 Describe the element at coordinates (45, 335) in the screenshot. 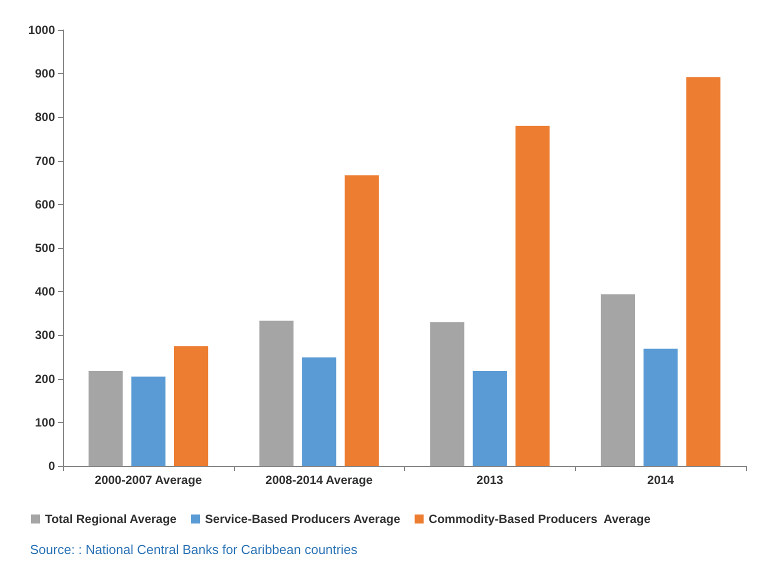

I see `y-tick-label: 300` at that location.